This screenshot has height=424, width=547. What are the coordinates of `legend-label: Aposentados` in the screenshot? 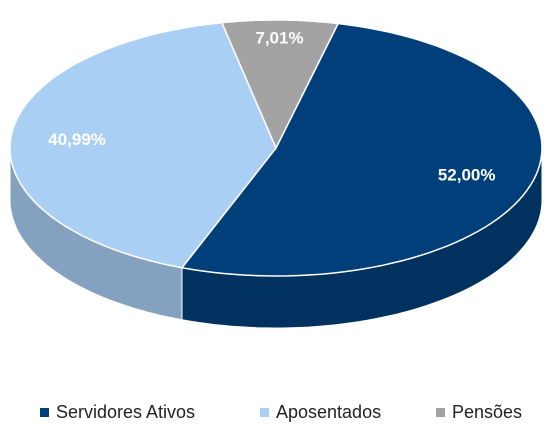 It's located at (328, 412).